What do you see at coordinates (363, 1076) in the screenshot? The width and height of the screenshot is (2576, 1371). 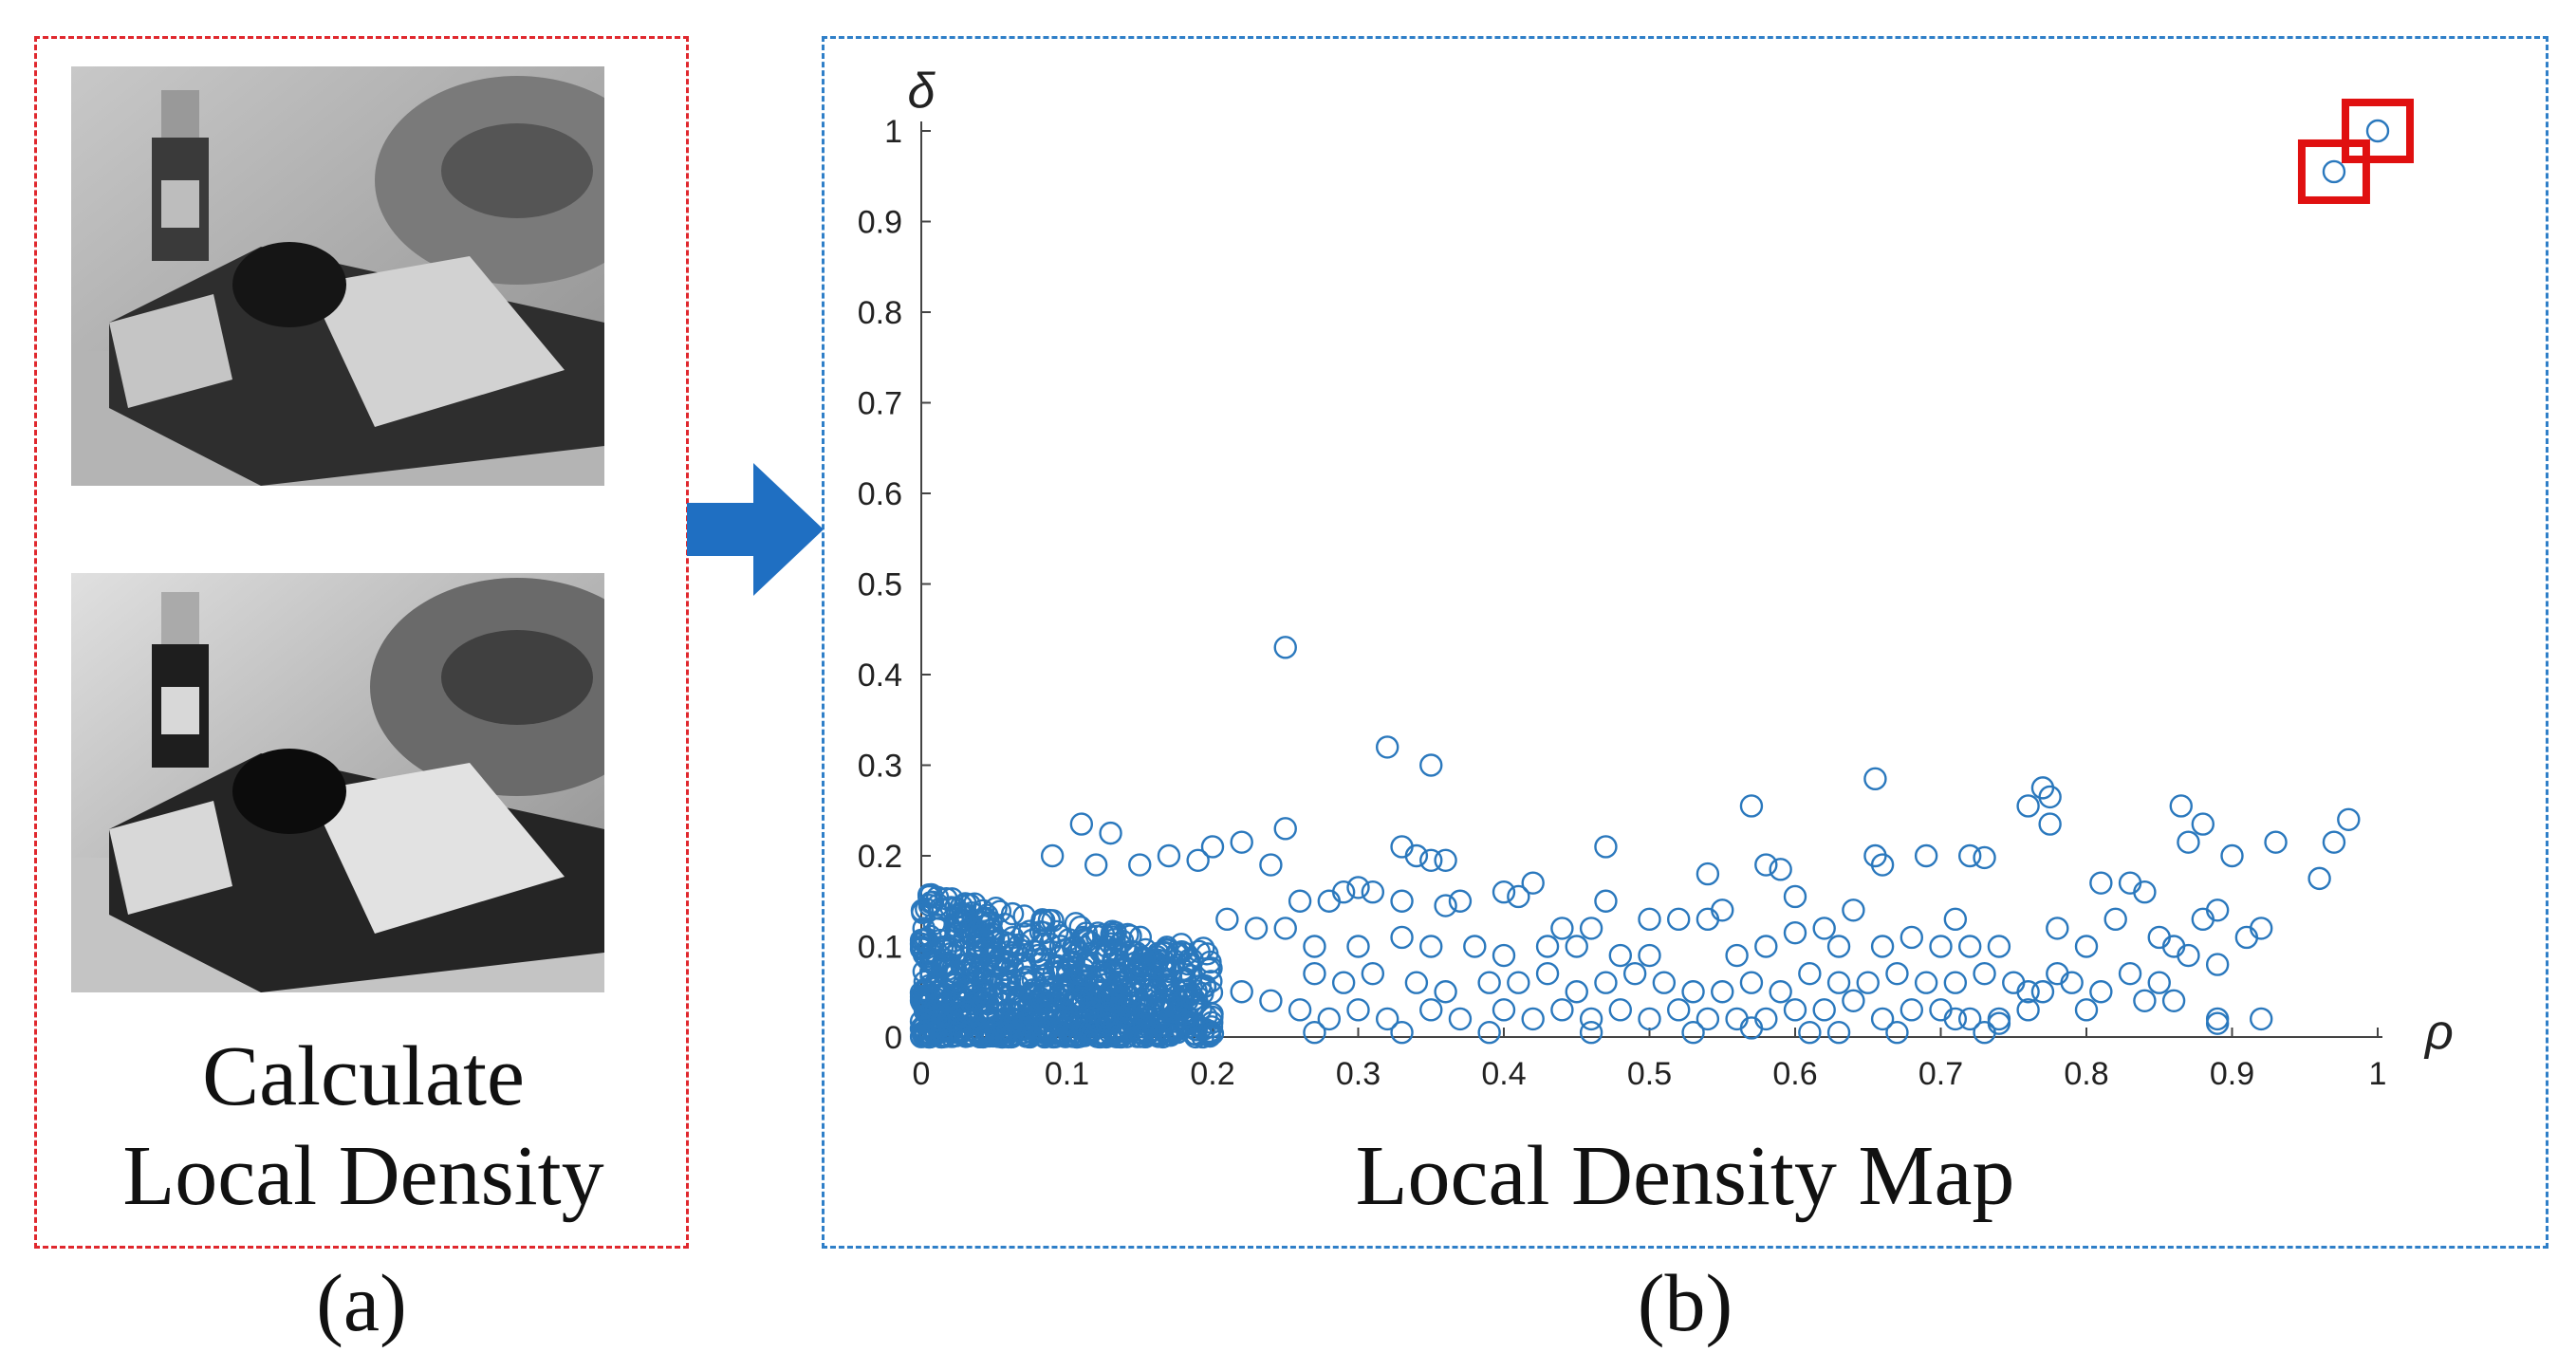 I see `caption-line1: Calculate` at bounding box center [363, 1076].